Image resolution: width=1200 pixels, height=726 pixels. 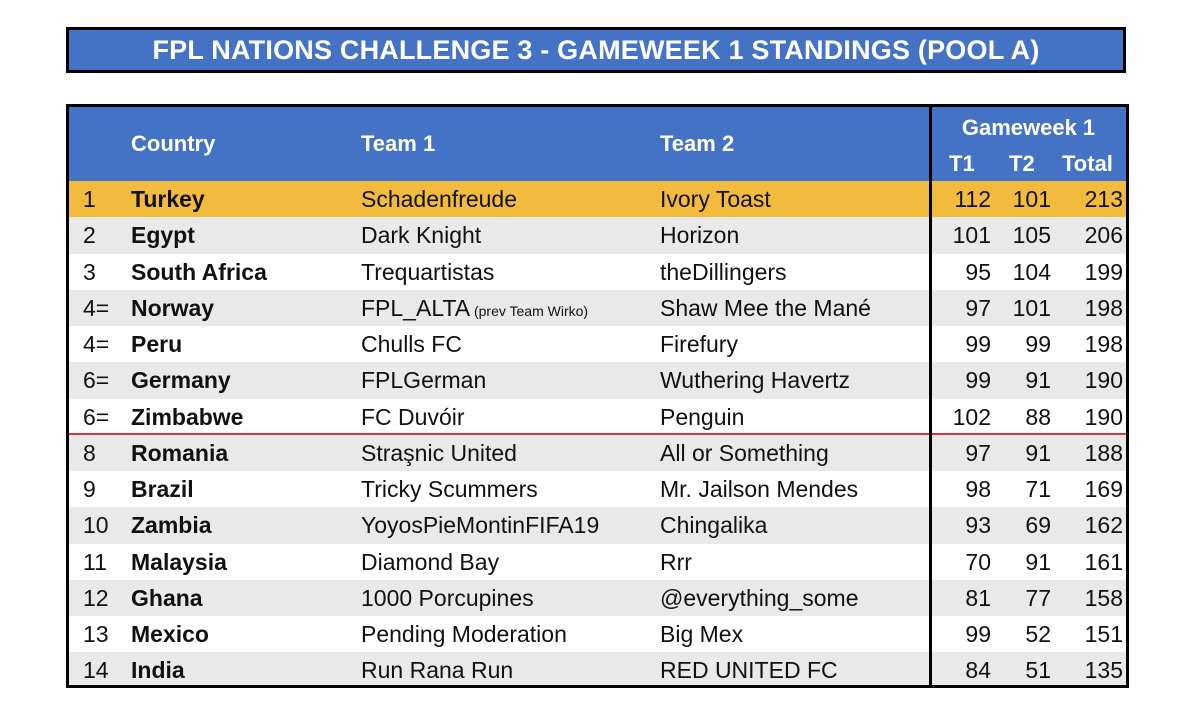 I want to click on t2-score-cell: 71, so click(x=1038, y=489).